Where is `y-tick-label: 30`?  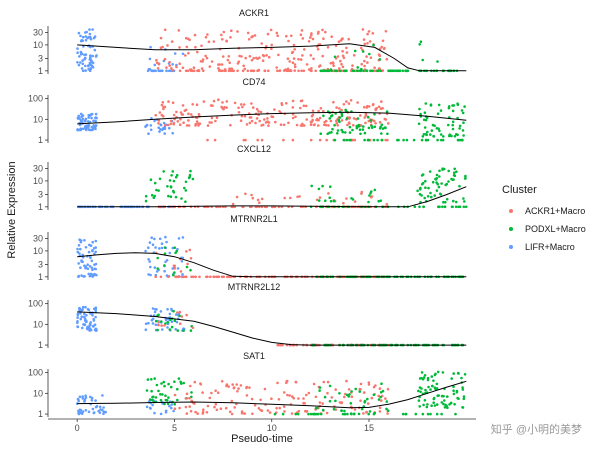
y-tick-label: 30 is located at coordinates (38, 239).